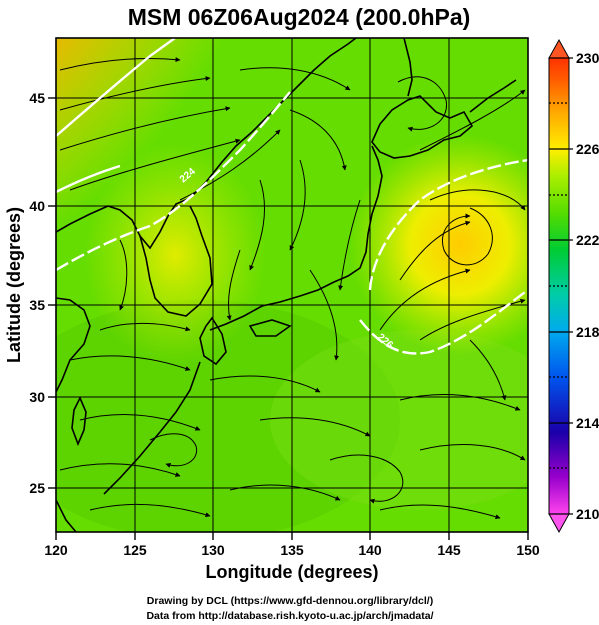  Describe the element at coordinates (176, 261) in the screenshot. I see `coast-korea` at that location.